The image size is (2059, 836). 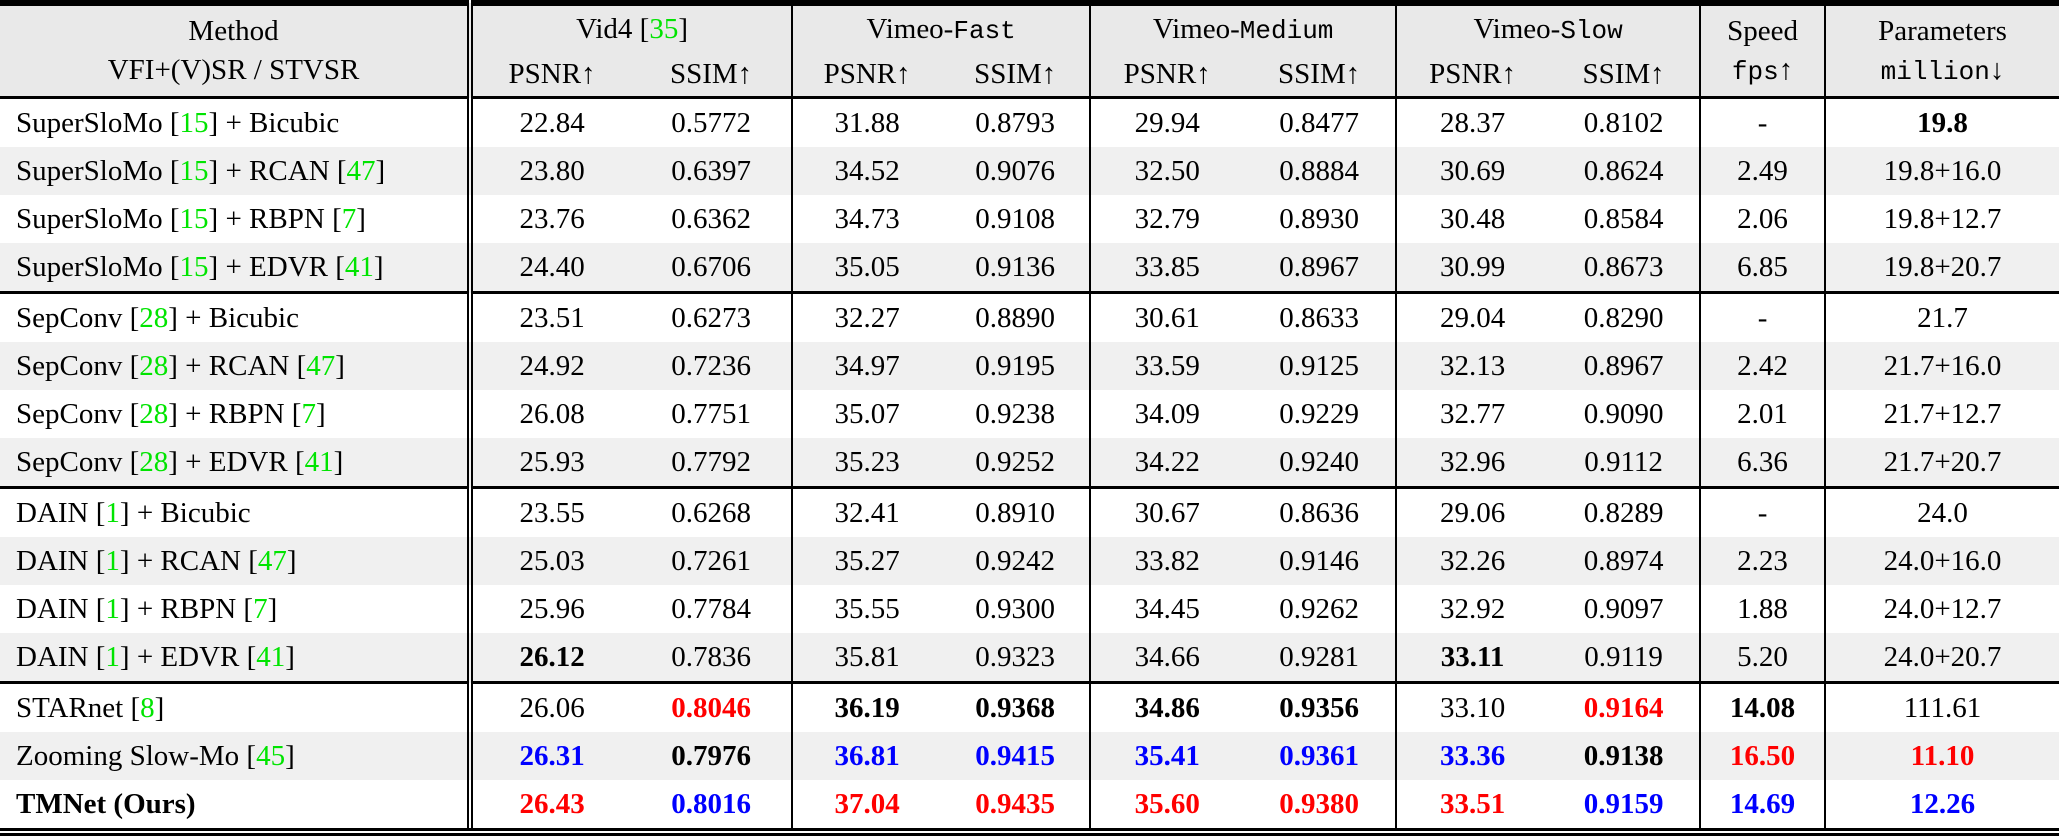 What do you see at coordinates (1015, 218) in the screenshot?
I see `value-cell: 0.9108` at bounding box center [1015, 218].